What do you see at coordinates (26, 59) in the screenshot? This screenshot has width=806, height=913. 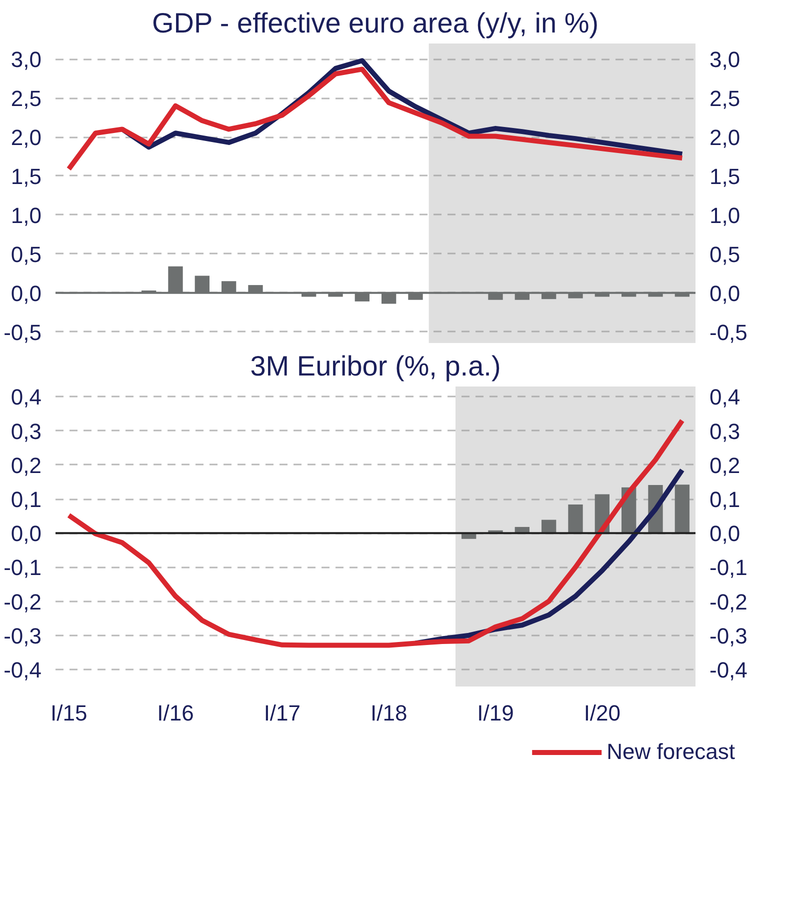 I see `y-tick-label: 3,0` at bounding box center [26, 59].